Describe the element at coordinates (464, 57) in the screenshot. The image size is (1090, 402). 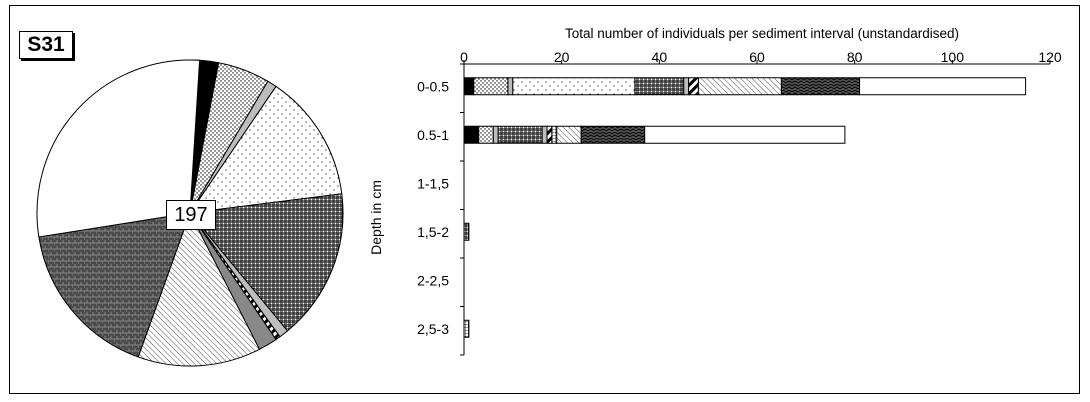
I see `x-tick-label: 0` at that location.